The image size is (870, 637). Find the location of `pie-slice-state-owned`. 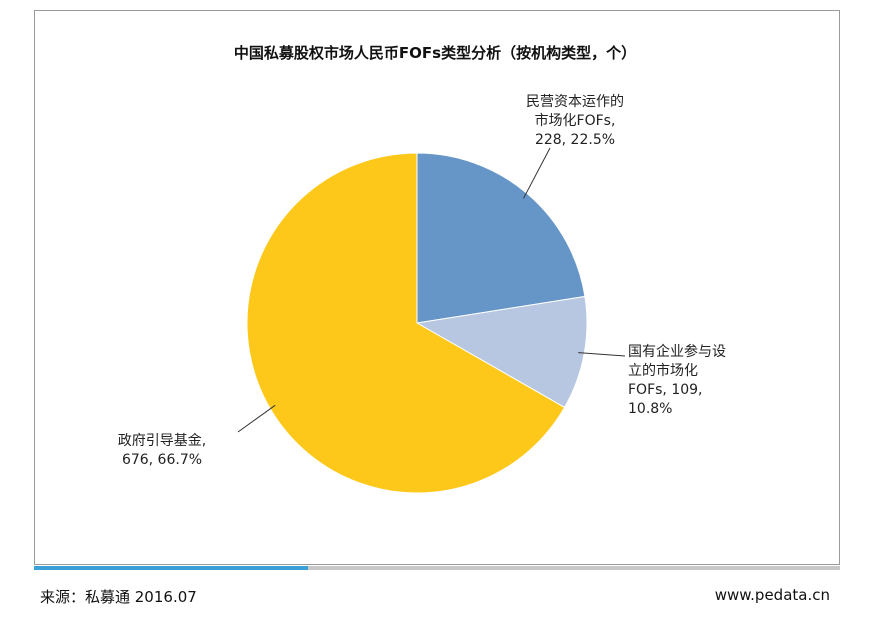

pie-slice-state-owned is located at coordinates (501, 352).